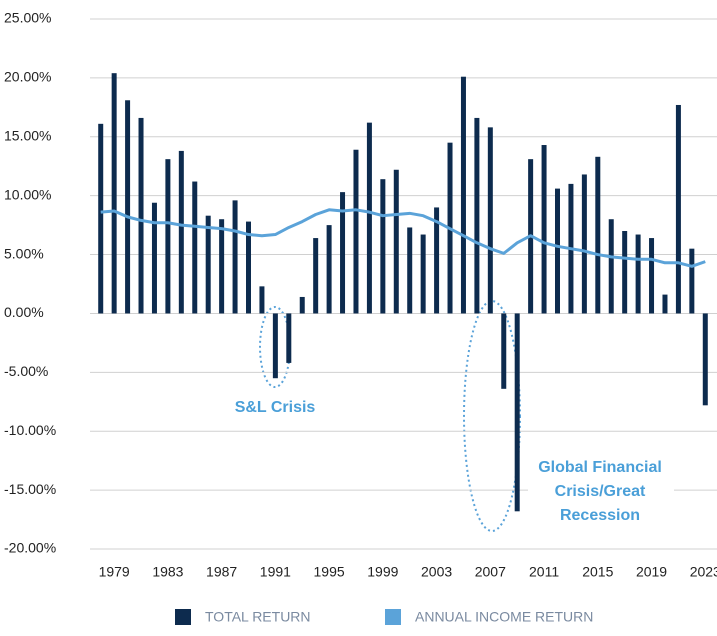  Describe the element at coordinates (167, 572) in the screenshot. I see `x-tick-label: 1983` at that location.